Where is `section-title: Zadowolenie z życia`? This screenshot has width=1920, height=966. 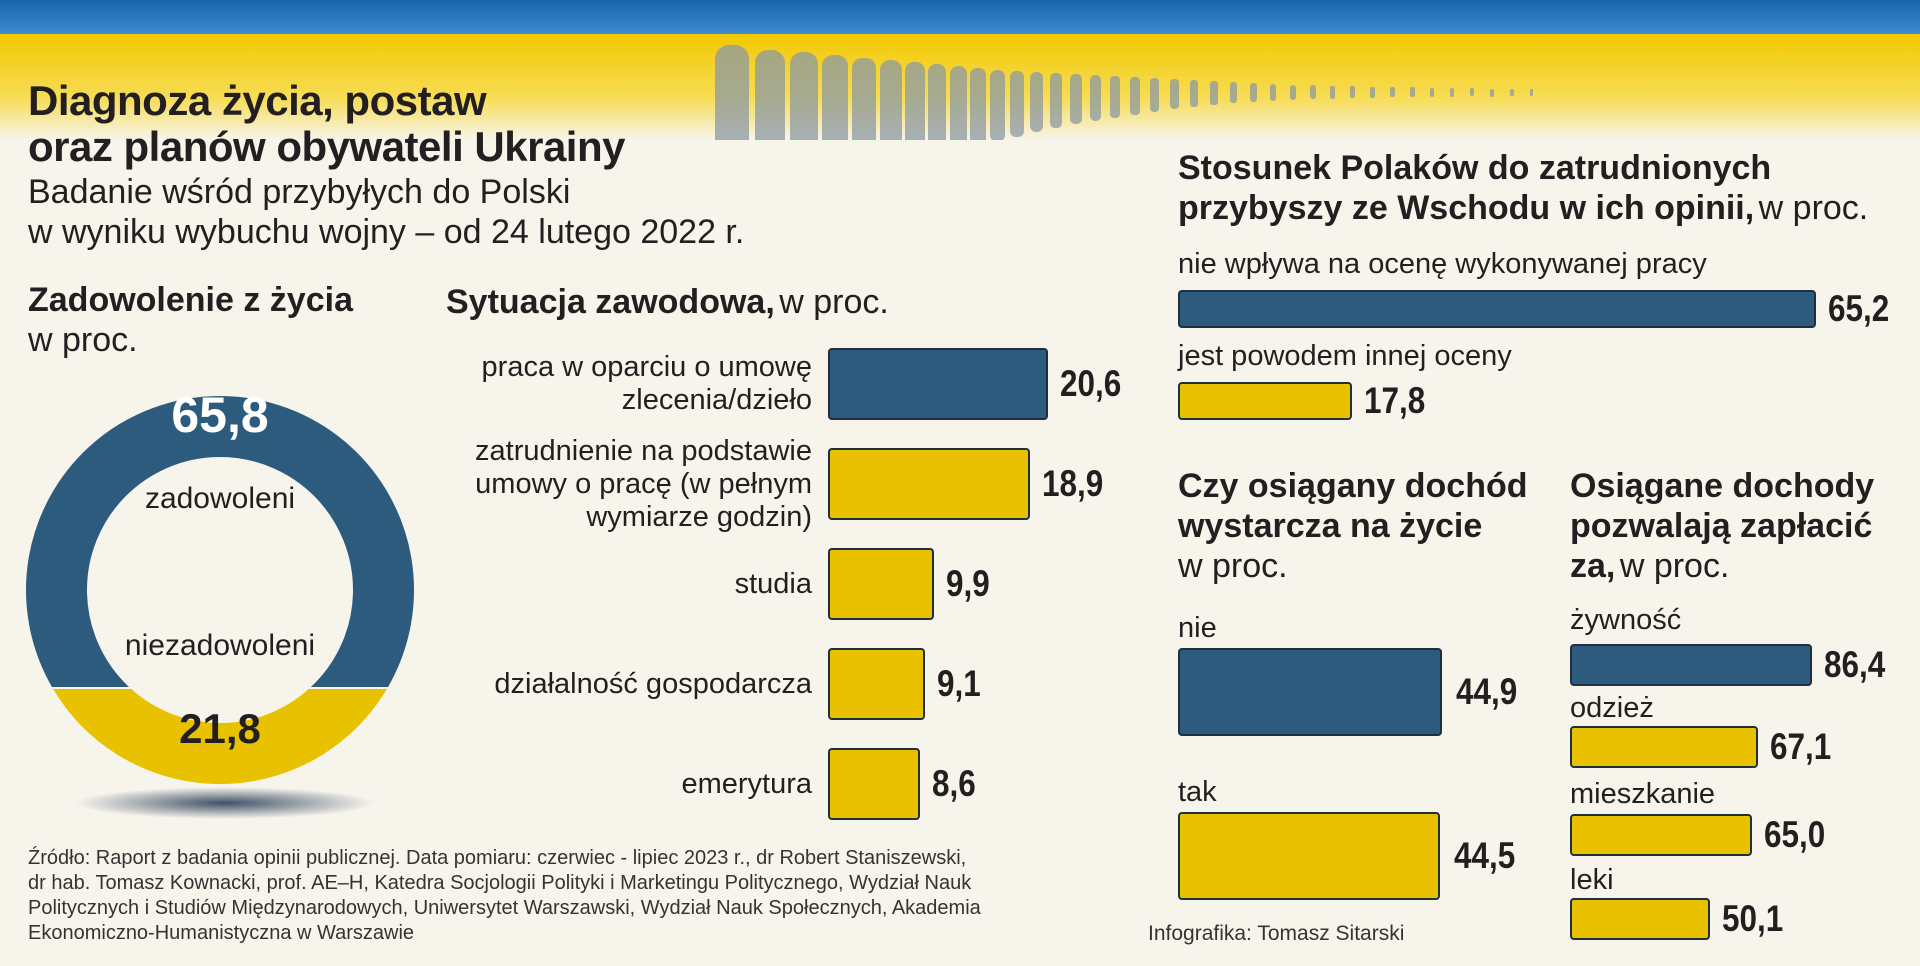 section-title: Zadowolenie z życia is located at coordinates (190, 300).